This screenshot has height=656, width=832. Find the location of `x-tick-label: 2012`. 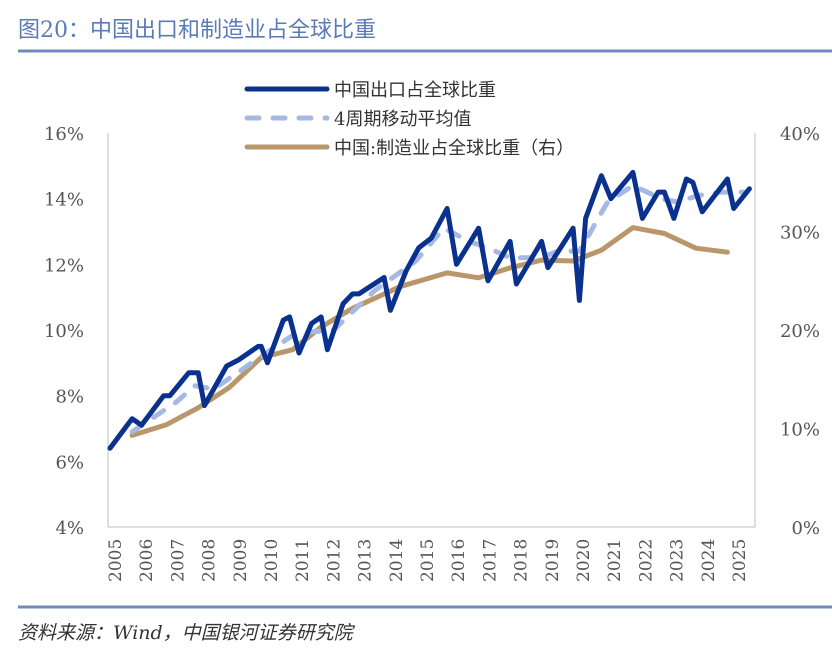

x-tick-label: 2012 is located at coordinates (334, 560).